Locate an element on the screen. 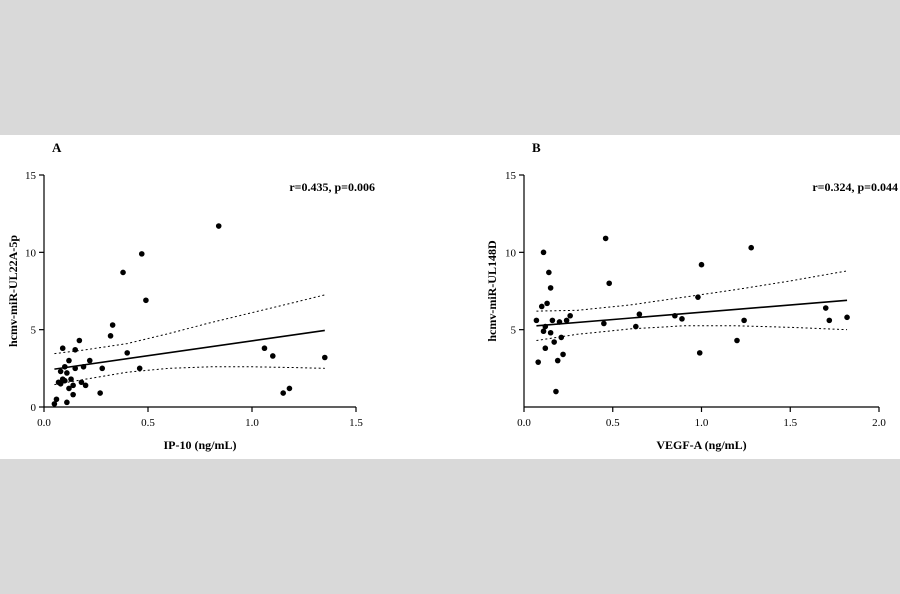 This screenshot has width=900, height=594. y-tick-label: 15 is located at coordinates (511, 176).